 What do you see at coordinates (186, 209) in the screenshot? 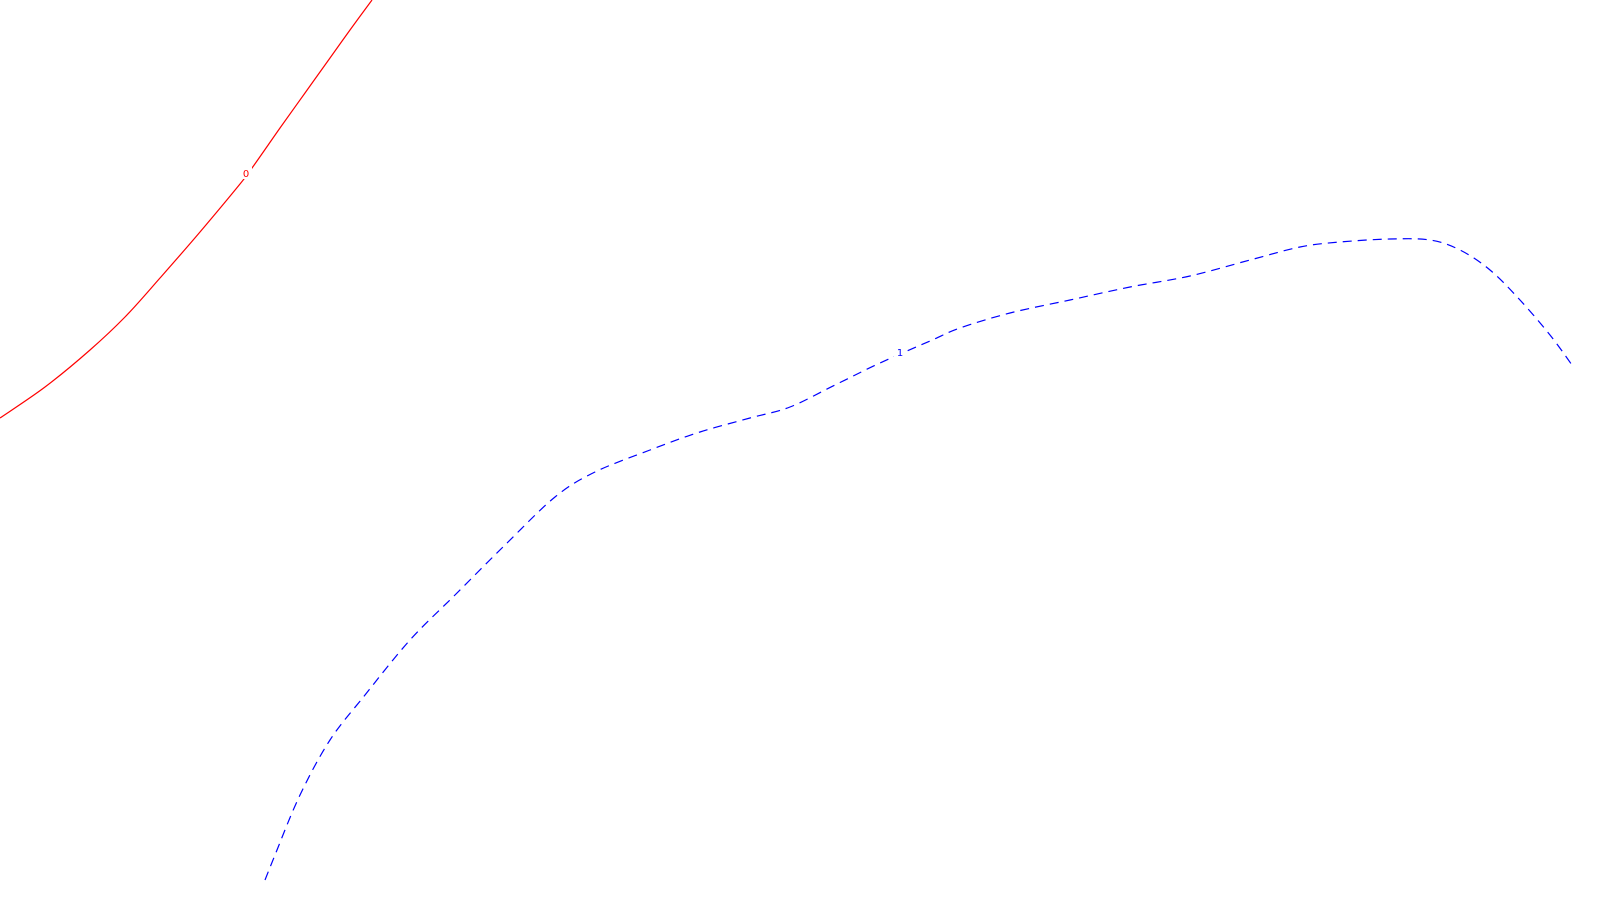
I see `contour-0-line` at bounding box center [186, 209].